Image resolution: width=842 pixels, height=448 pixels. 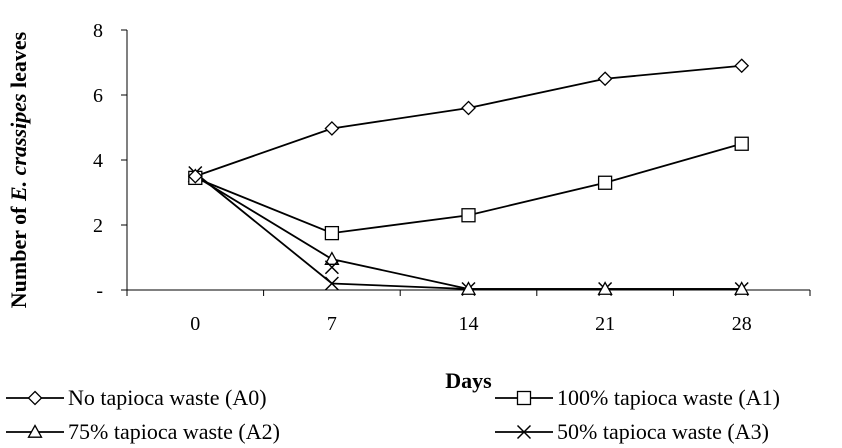 I want to click on legend-item: 75% tapioca waste (A2), so click(x=143, y=431).